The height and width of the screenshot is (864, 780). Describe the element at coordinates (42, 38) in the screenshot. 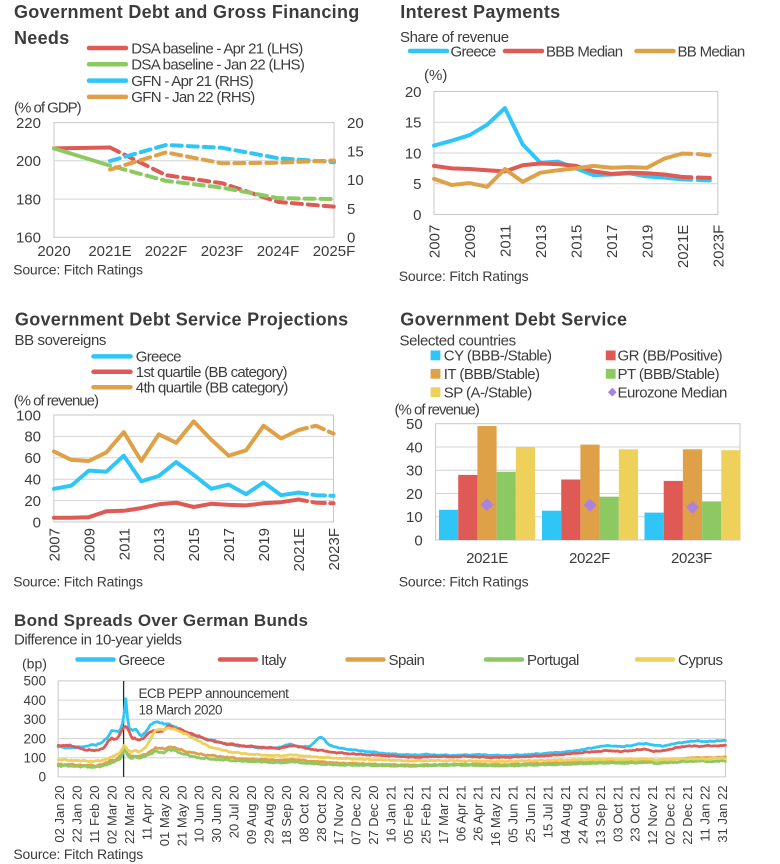

I see `svg-text: Needs` at that location.